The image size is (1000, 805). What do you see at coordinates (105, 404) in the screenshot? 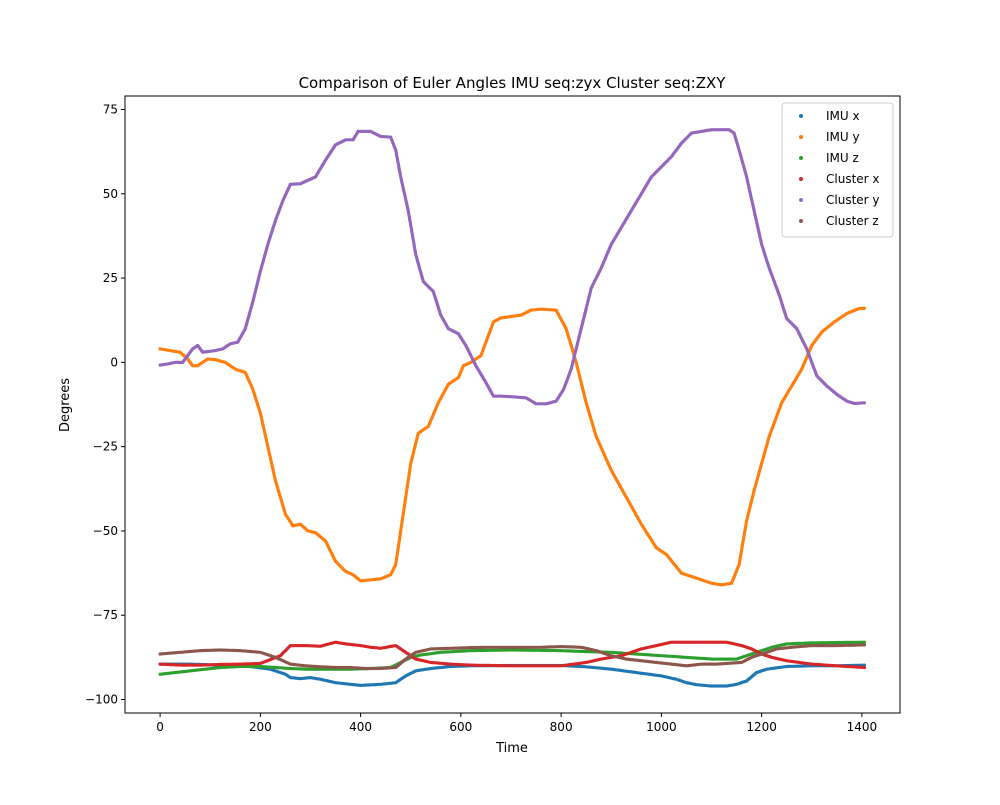
I see `y-axis: −100 −75 −50 −25 0 25 50 75` at bounding box center [105, 404].